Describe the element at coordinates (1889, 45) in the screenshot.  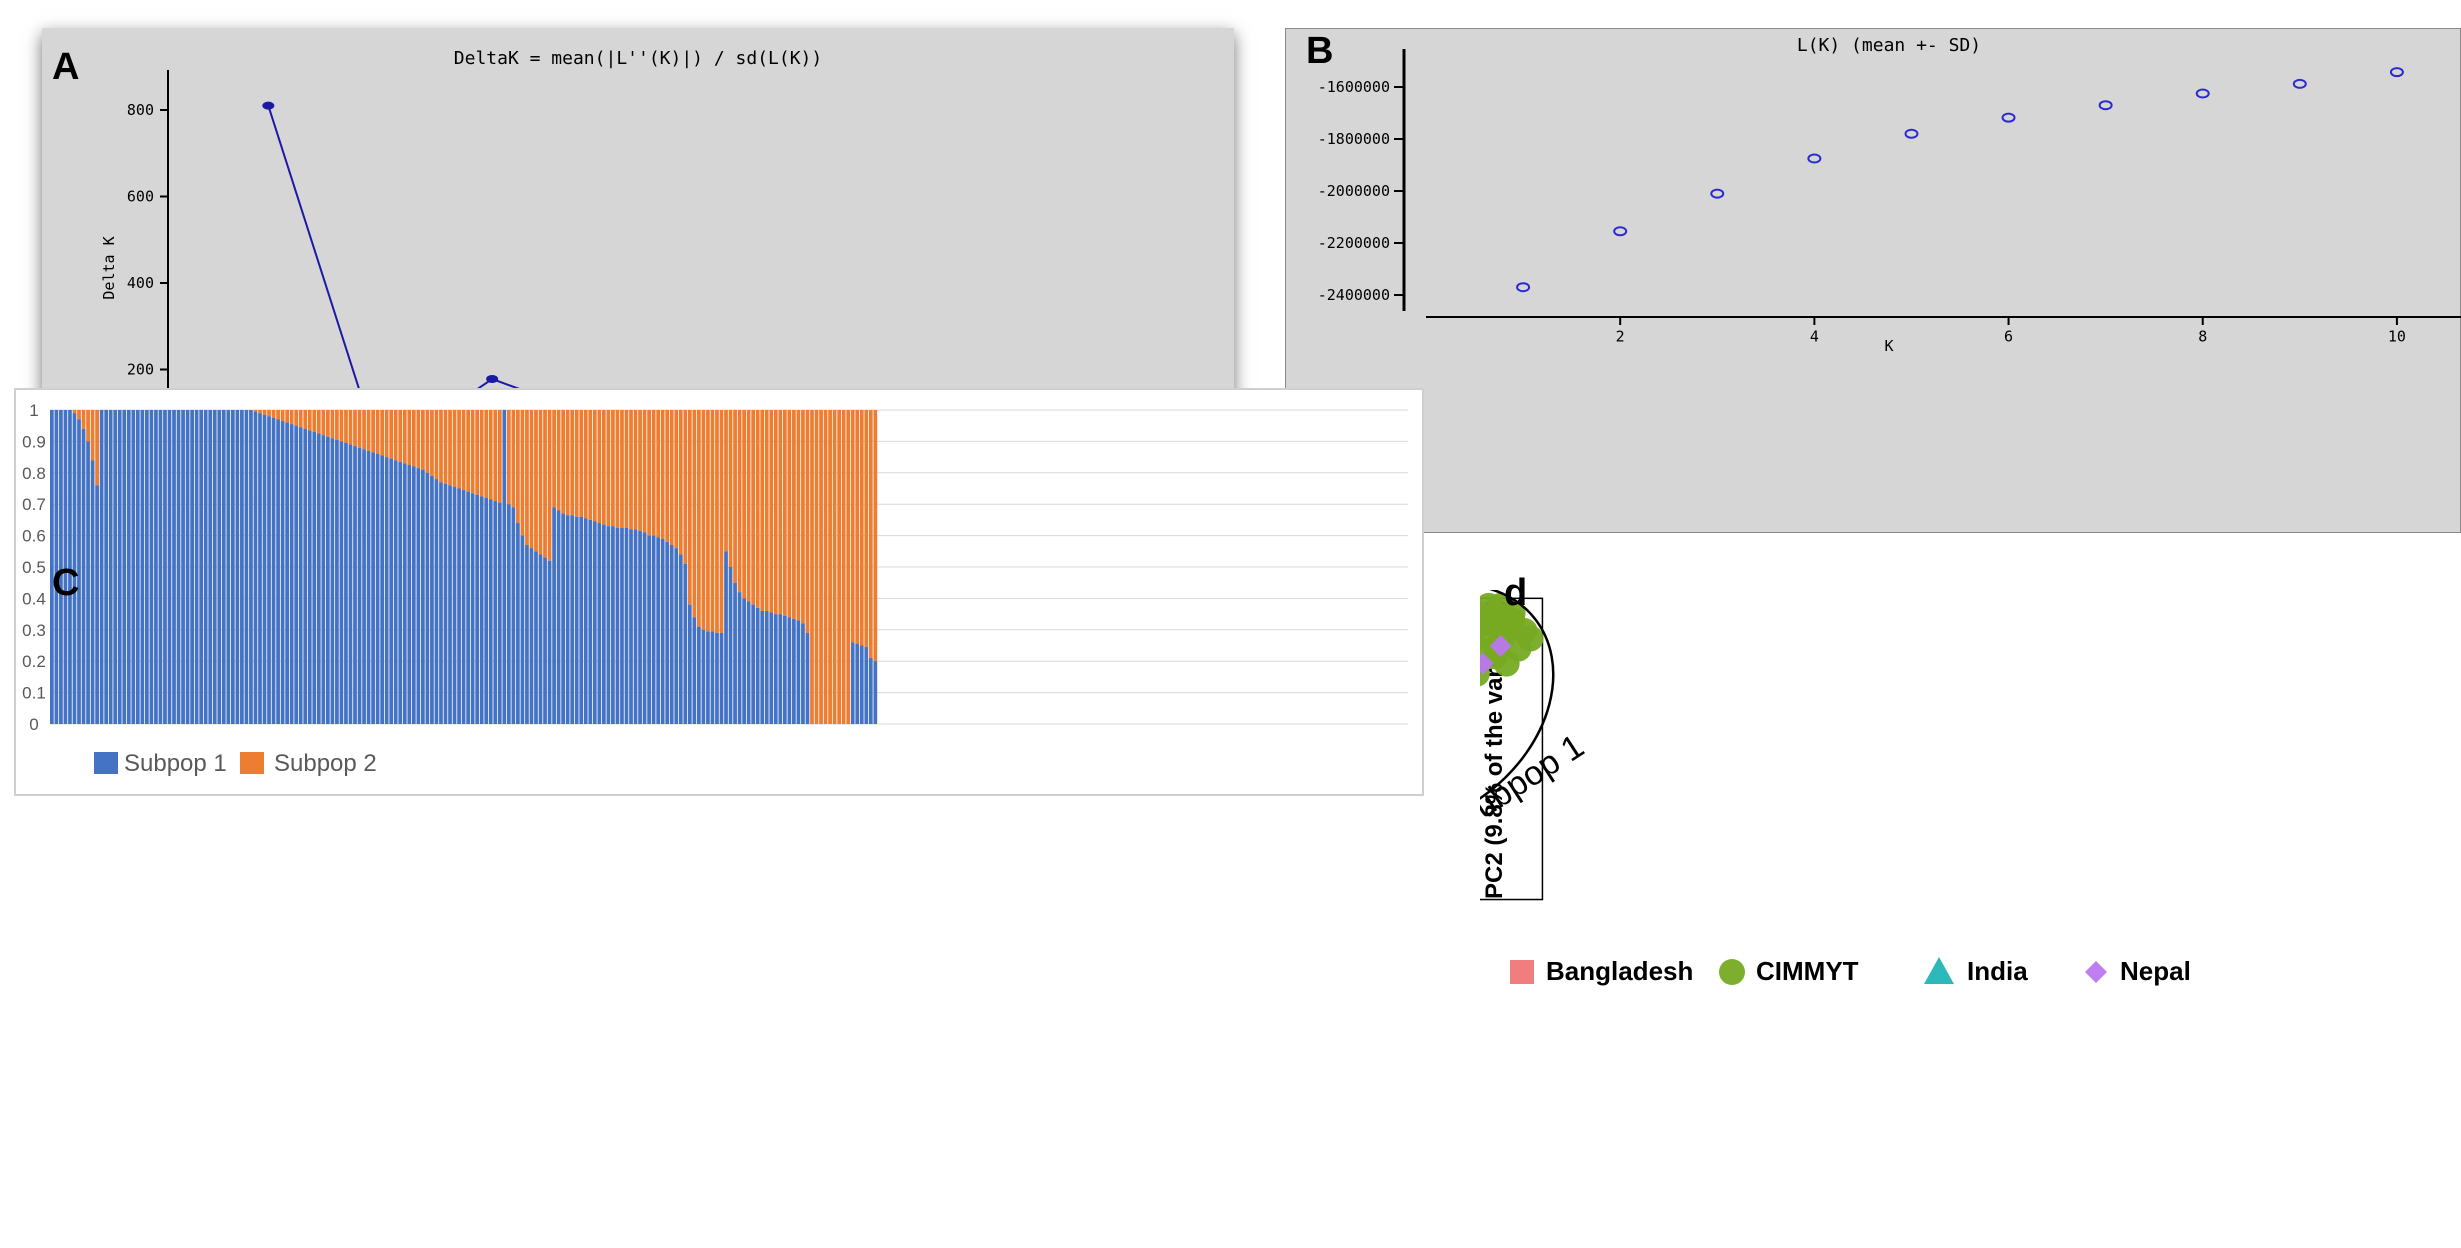
I see `chart-title: L(K) (mean +- SD)` at that location.